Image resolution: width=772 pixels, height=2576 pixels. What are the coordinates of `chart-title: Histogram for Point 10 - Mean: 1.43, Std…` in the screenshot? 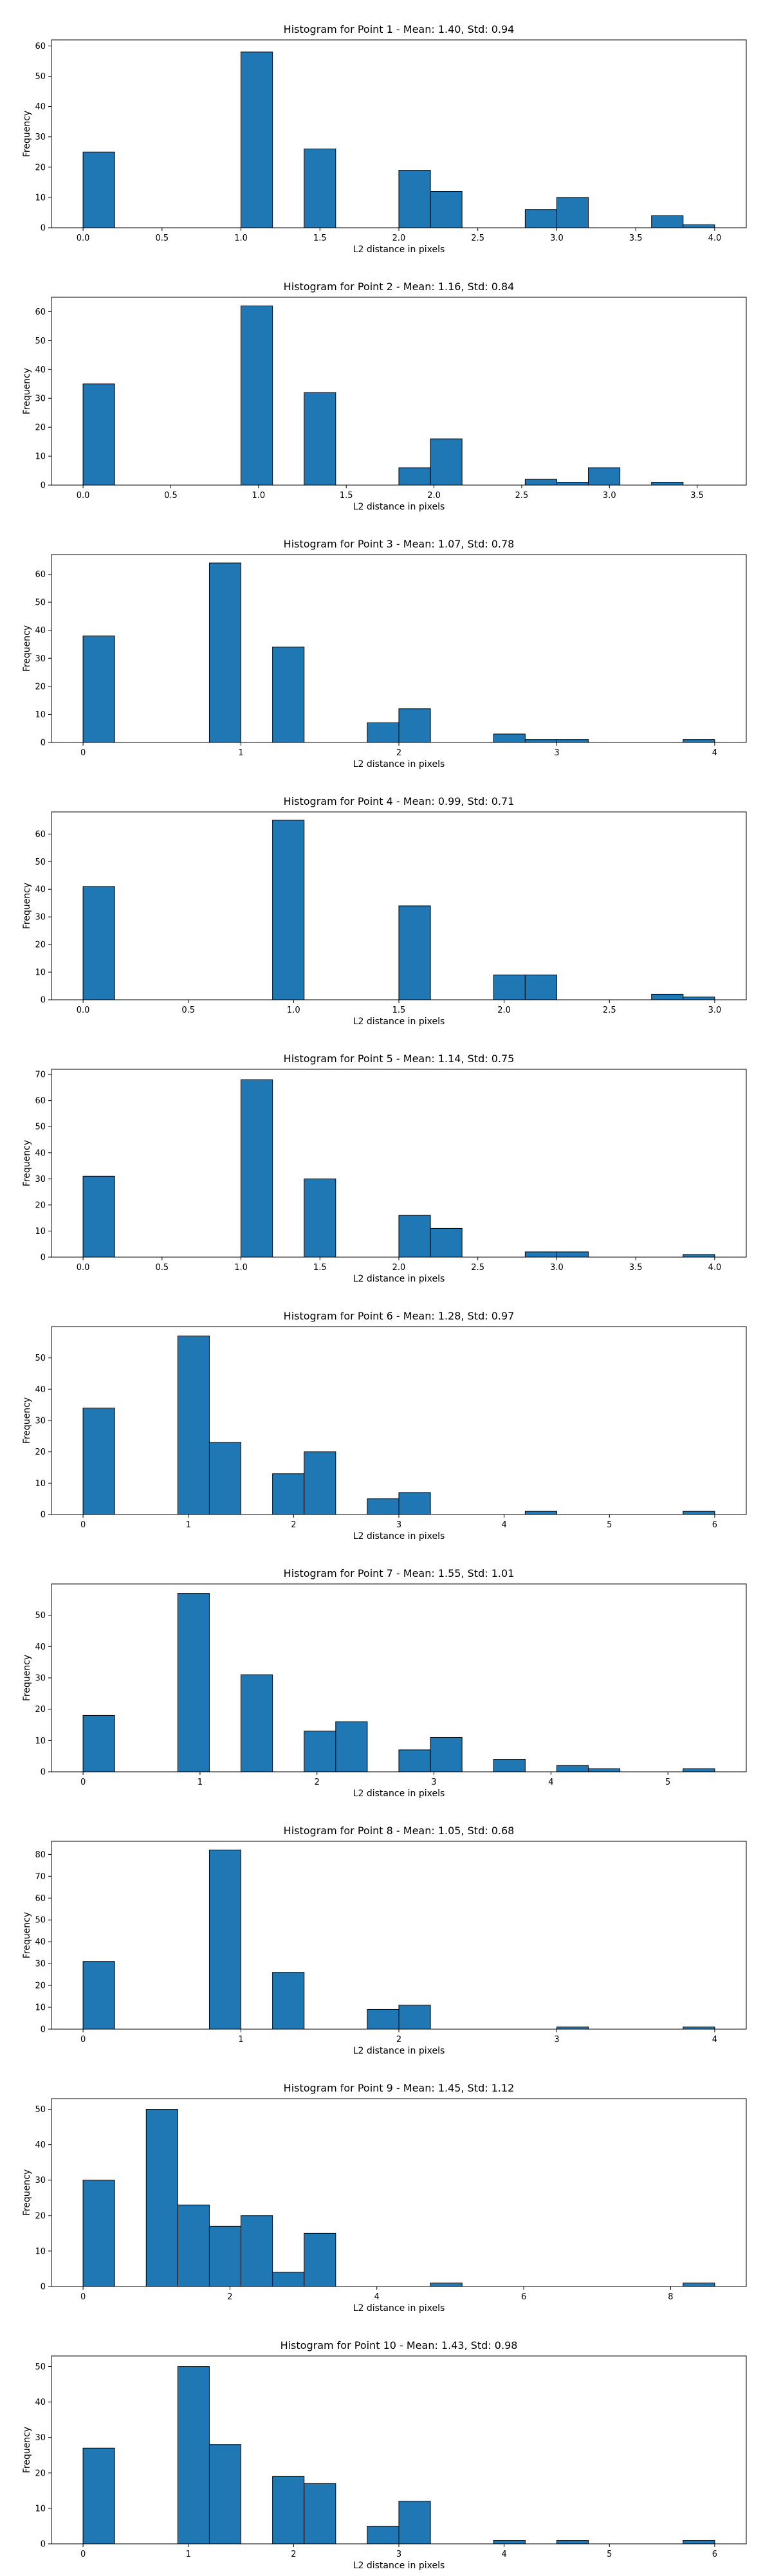 It's located at (399, 2345).